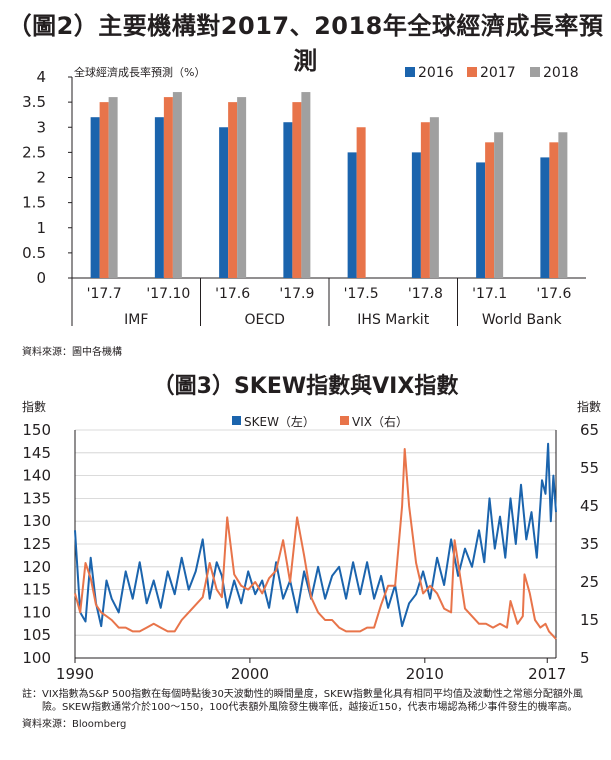 The height and width of the screenshot is (760, 611). Describe the element at coordinates (498, 73) in the screenshot. I see `chart1-legend-label: 2017` at that location.